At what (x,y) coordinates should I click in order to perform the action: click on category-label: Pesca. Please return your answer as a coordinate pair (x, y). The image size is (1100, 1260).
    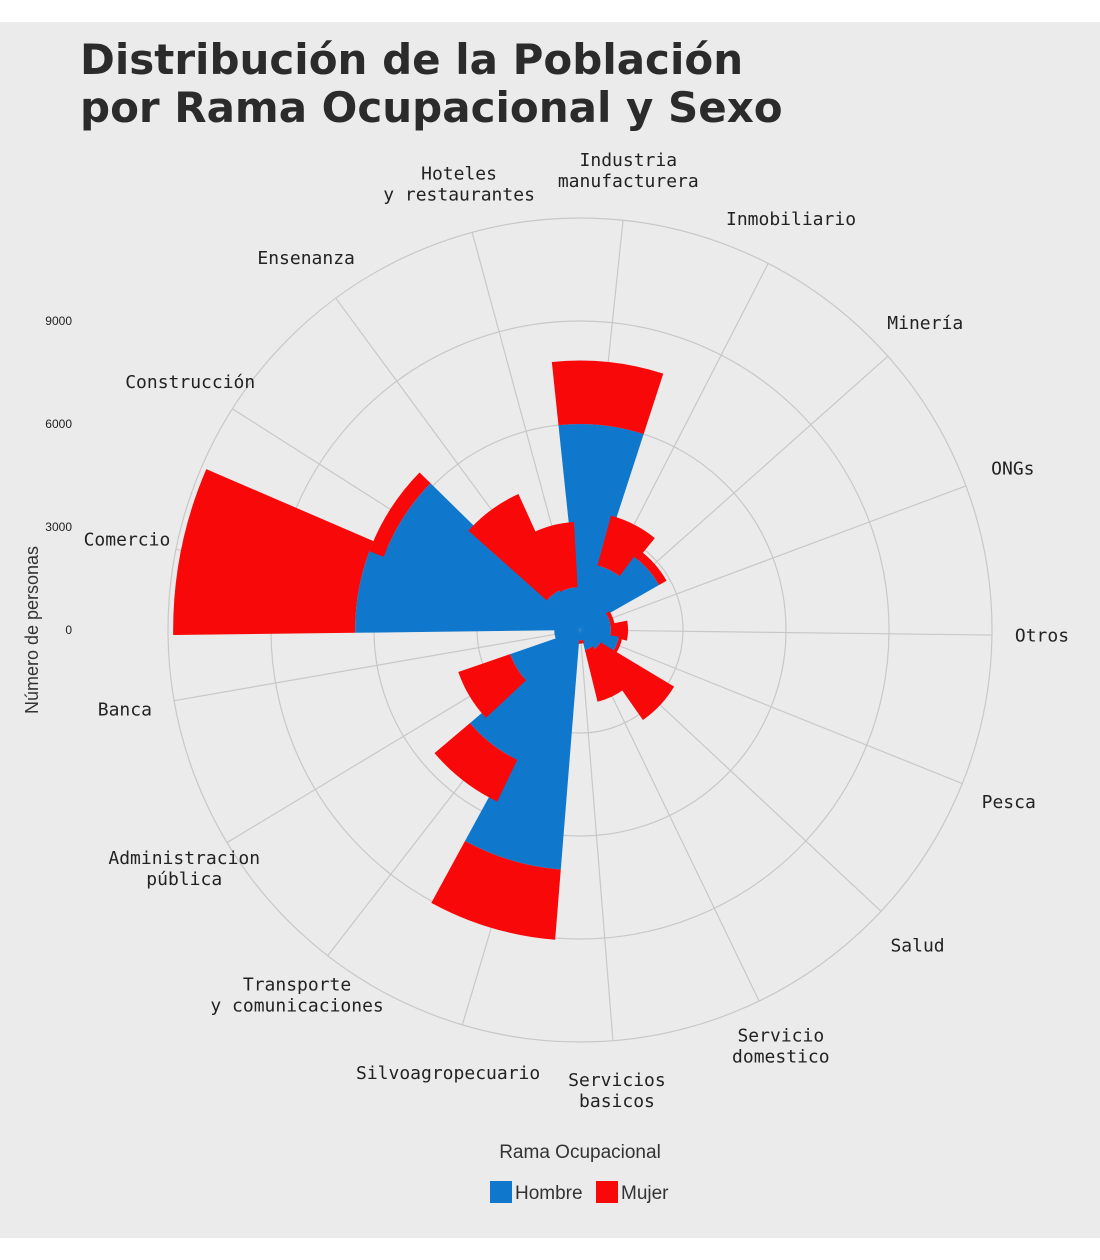
    Looking at the image, I should click on (1009, 802).